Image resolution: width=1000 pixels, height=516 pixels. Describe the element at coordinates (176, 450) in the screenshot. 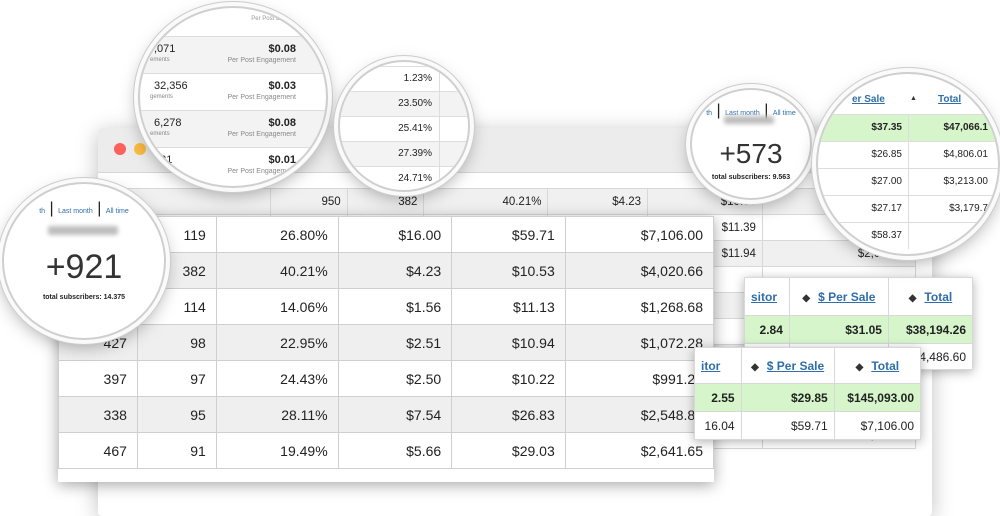

I see `table-cell: 91` at that location.